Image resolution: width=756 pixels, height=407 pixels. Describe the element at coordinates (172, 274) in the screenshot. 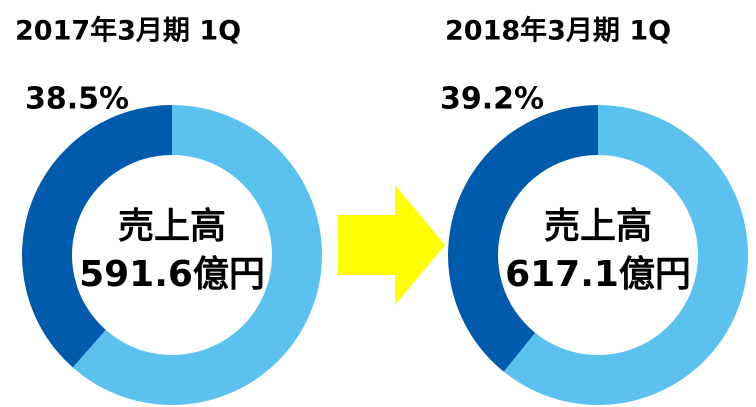

I see `center-label: 591.6億円` at that location.